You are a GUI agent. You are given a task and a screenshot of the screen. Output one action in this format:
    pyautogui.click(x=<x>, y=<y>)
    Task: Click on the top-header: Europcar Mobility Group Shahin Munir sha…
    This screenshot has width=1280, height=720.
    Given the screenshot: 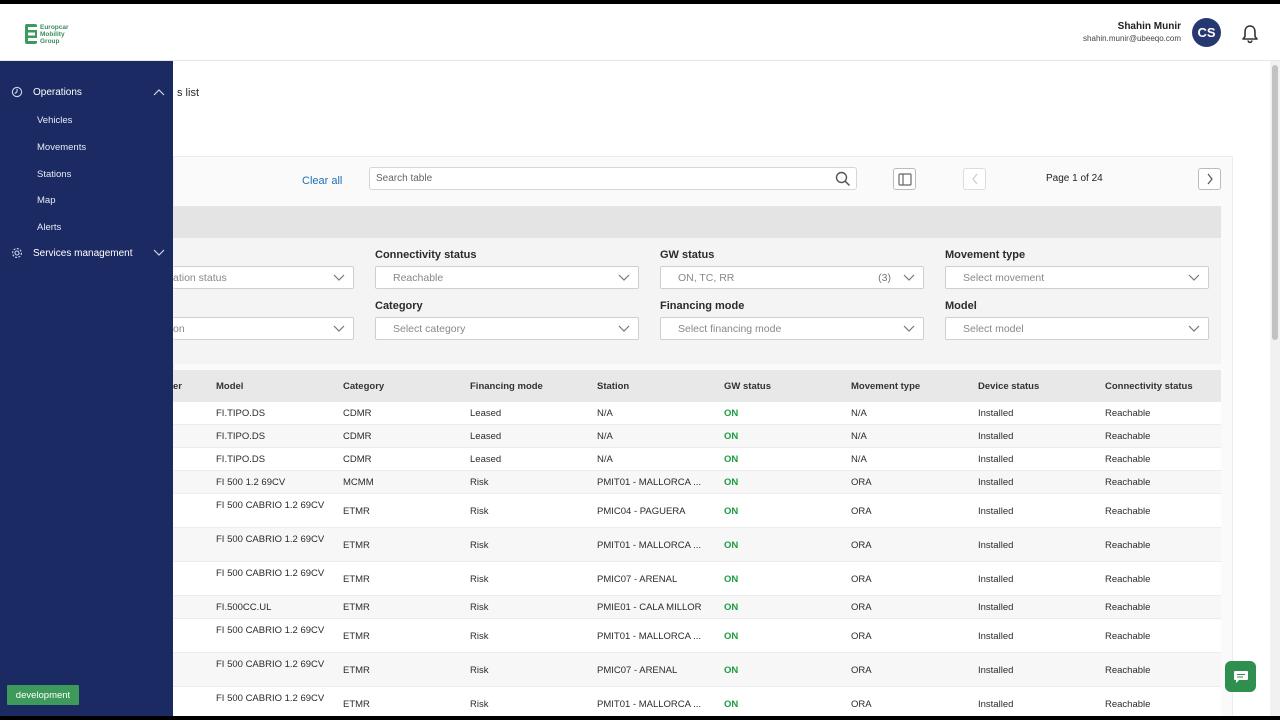 What is the action you would take?
    pyautogui.click(x=640, y=32)
    